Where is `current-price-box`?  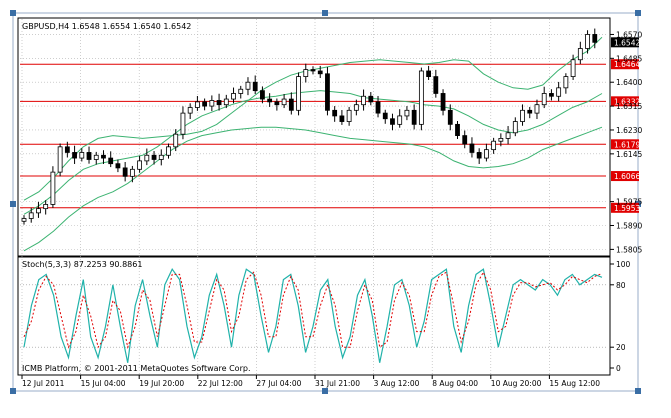
current-price-box is located at coordinates (625, 42).